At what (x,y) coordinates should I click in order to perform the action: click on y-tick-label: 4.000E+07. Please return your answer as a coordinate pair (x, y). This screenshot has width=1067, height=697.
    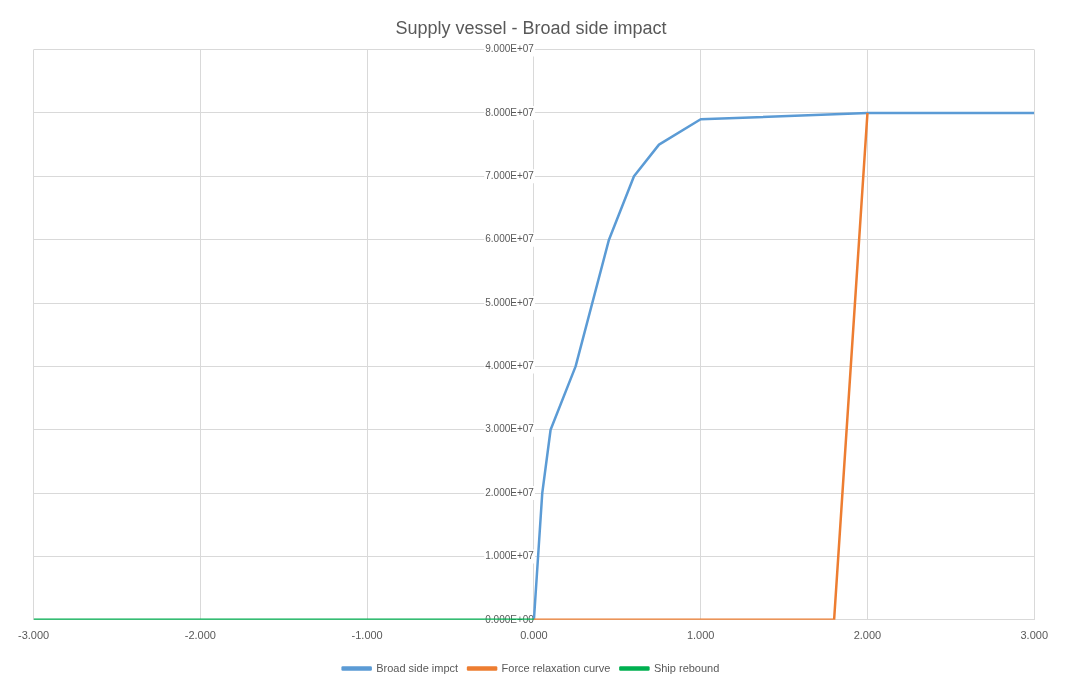
    Looking at the image, I should click on (510, 366).